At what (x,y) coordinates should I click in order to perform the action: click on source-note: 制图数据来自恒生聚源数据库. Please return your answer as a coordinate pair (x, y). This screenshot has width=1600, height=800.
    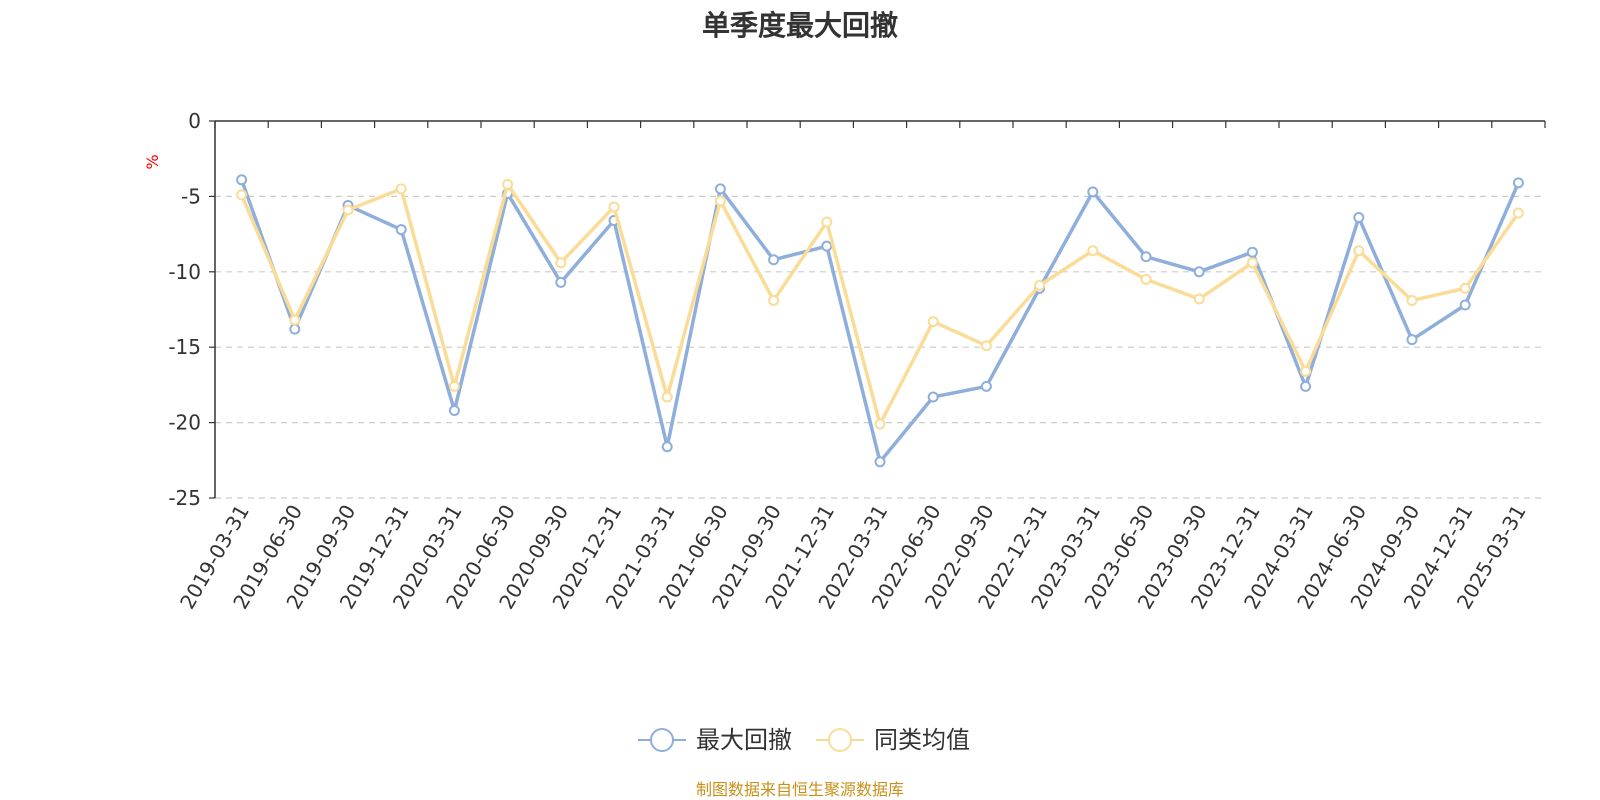
    Looking at the image, I should click on (799, 789).